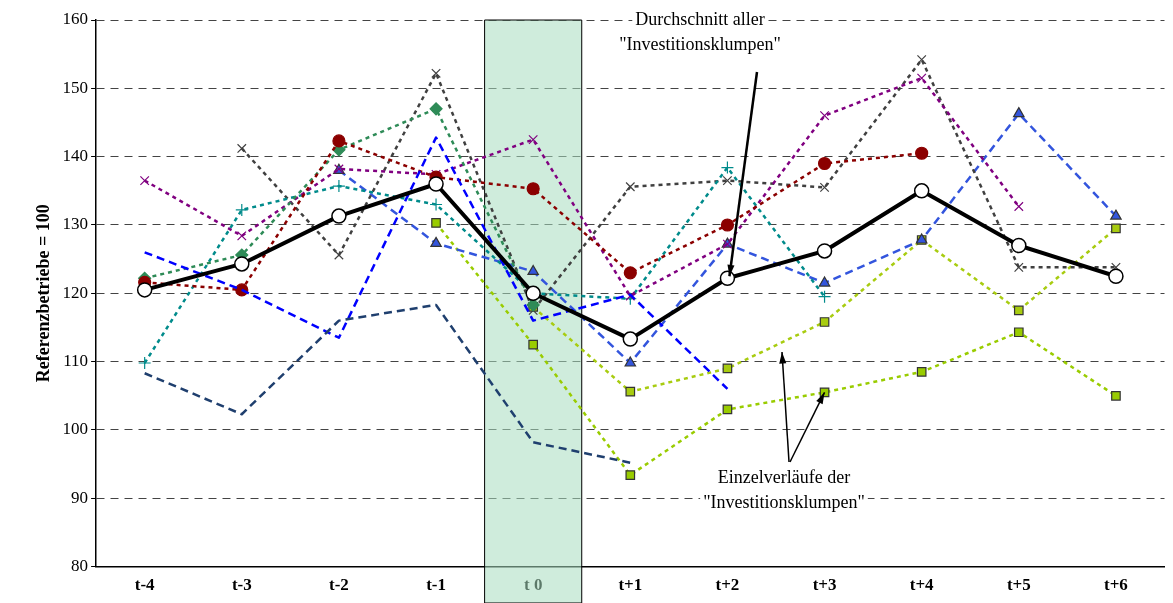 This screenshot has height=603, width=1173. What do you see at coordinates (922, 585) in the screenshot?
I see `x-tick-label: t+4` at bounding box center [922, 585].